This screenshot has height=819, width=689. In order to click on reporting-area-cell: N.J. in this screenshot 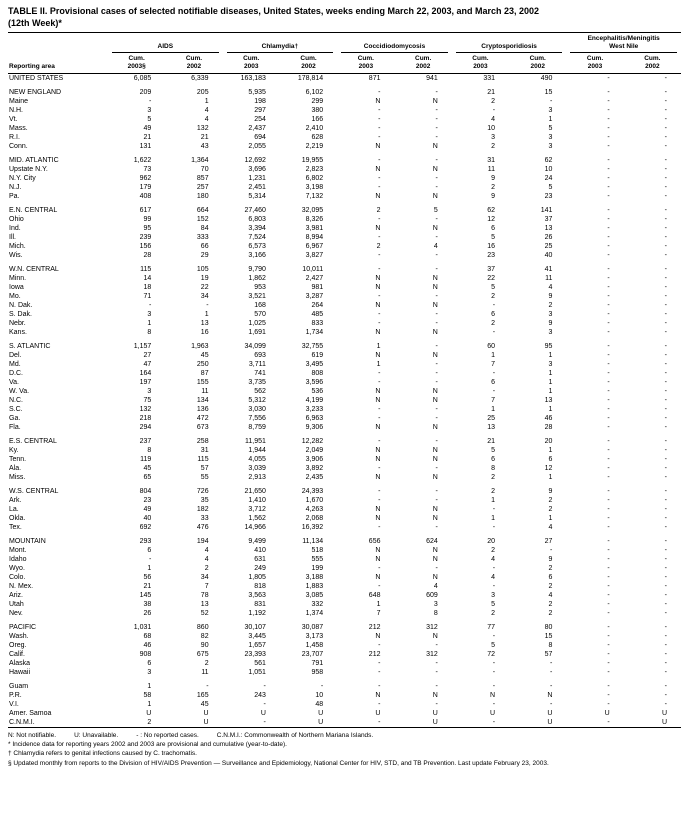, I will do `click(15, 188)`.